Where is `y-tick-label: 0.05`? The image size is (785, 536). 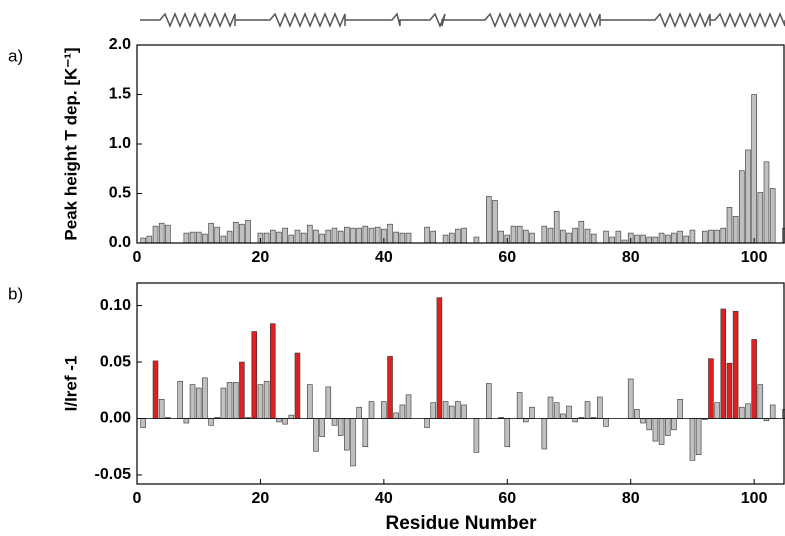
y-tick-label: 0.05 is located at coordinates (115, 361).